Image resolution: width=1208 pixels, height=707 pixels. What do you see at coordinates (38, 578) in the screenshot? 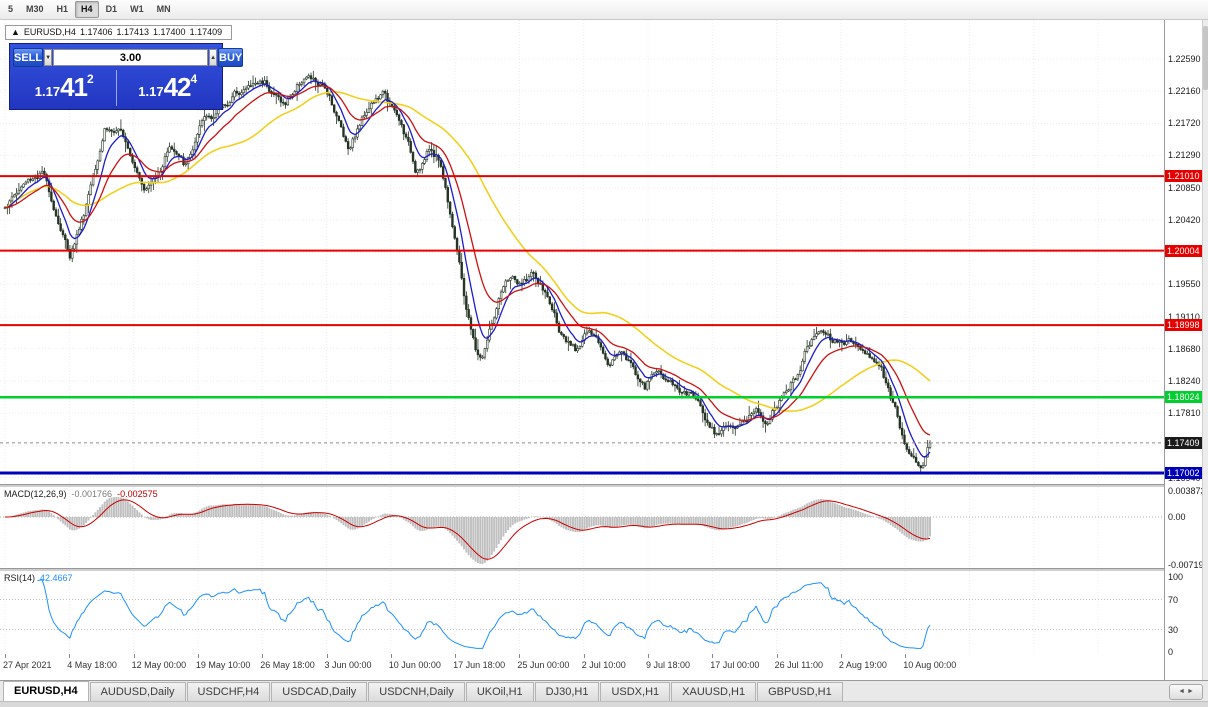
I see `rsi-label: RSI(14) 42.4667` at bounding box center [38, 578].